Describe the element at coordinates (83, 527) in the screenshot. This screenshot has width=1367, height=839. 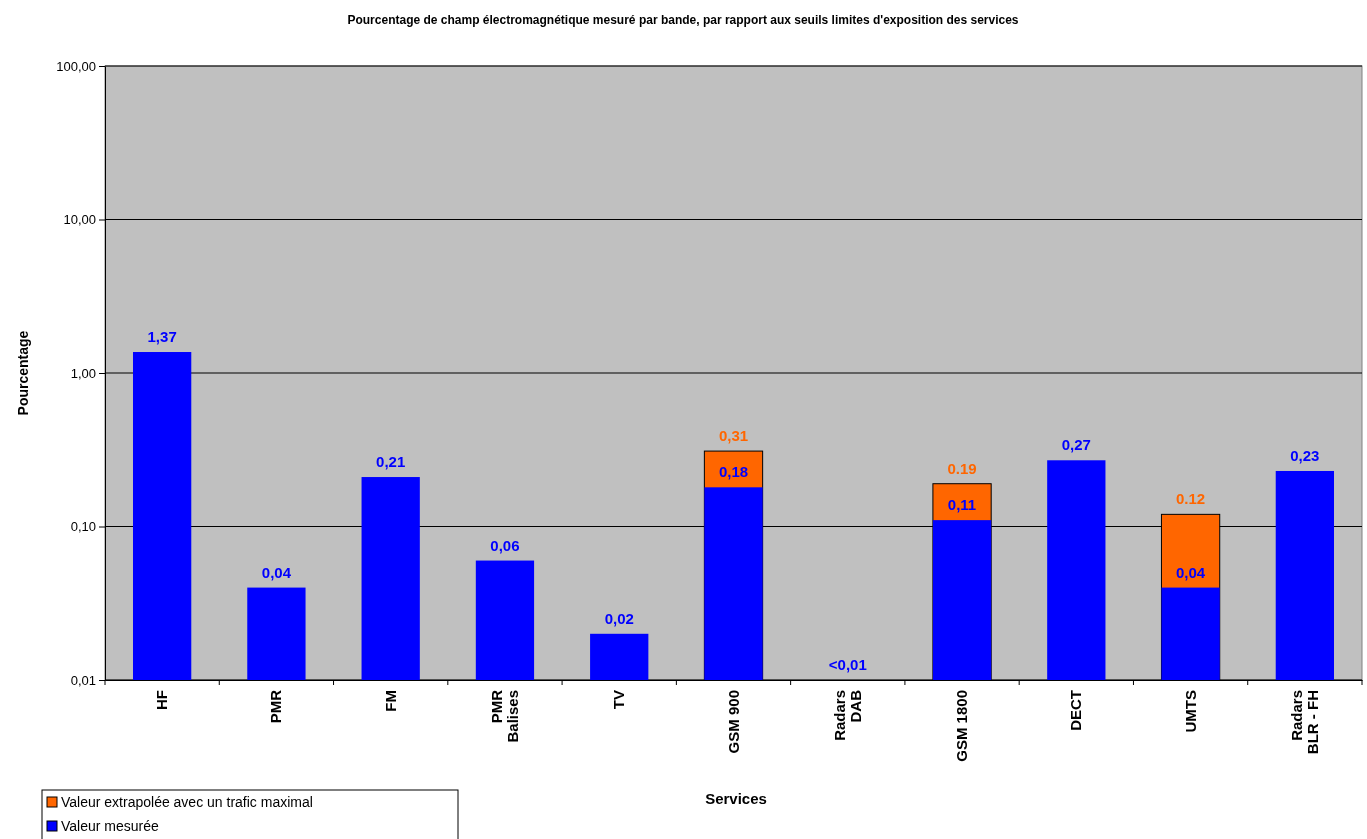
I see `y-tick-label: 0,10` at that location.